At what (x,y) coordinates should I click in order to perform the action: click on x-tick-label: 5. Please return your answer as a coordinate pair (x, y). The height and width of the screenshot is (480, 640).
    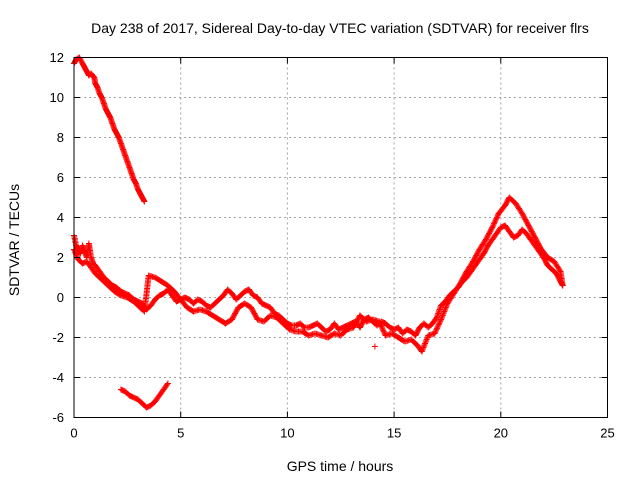
    Looking at the image, I should click on (180, 433).